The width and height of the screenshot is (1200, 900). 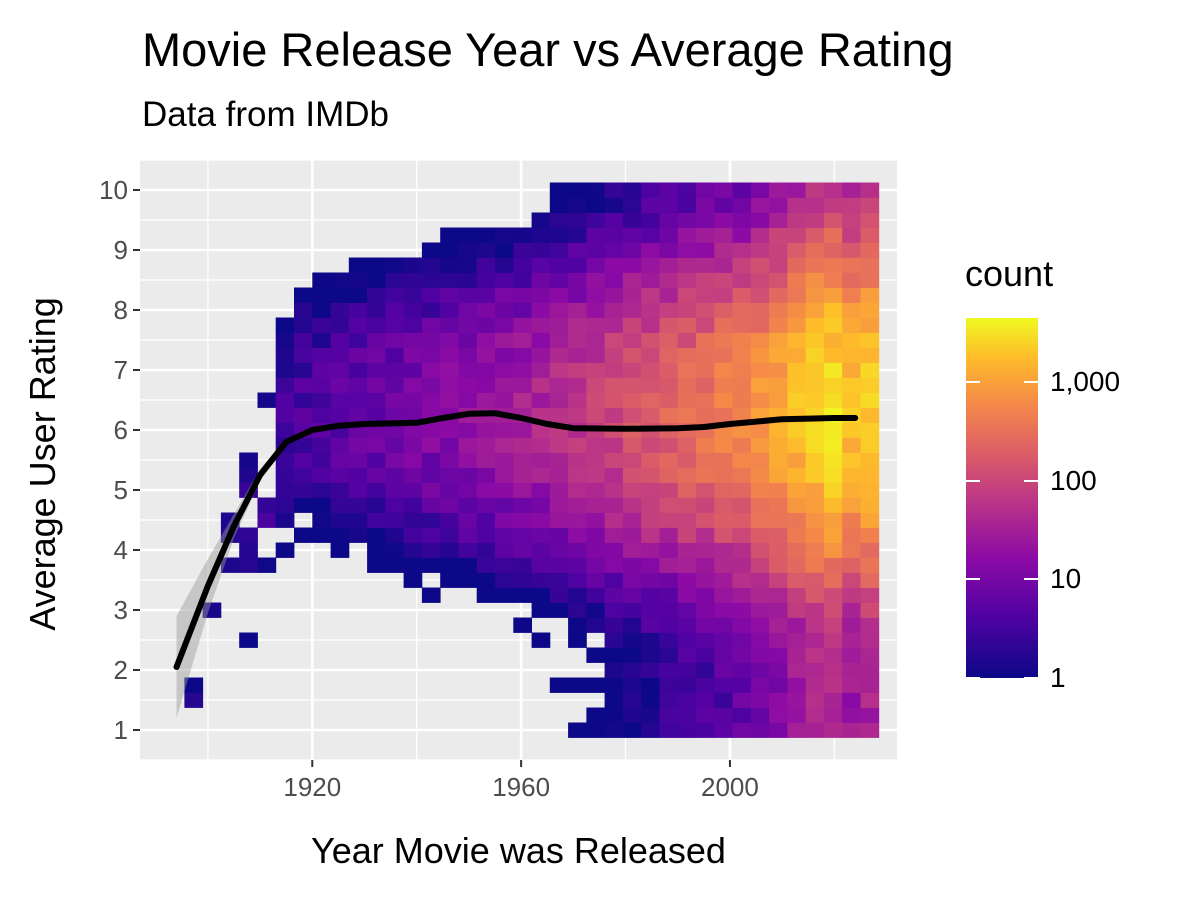 What do you see at coordinates (1031, 382) in the screenshot?
I see `legend-tick` at bounding box center [1031, 382].